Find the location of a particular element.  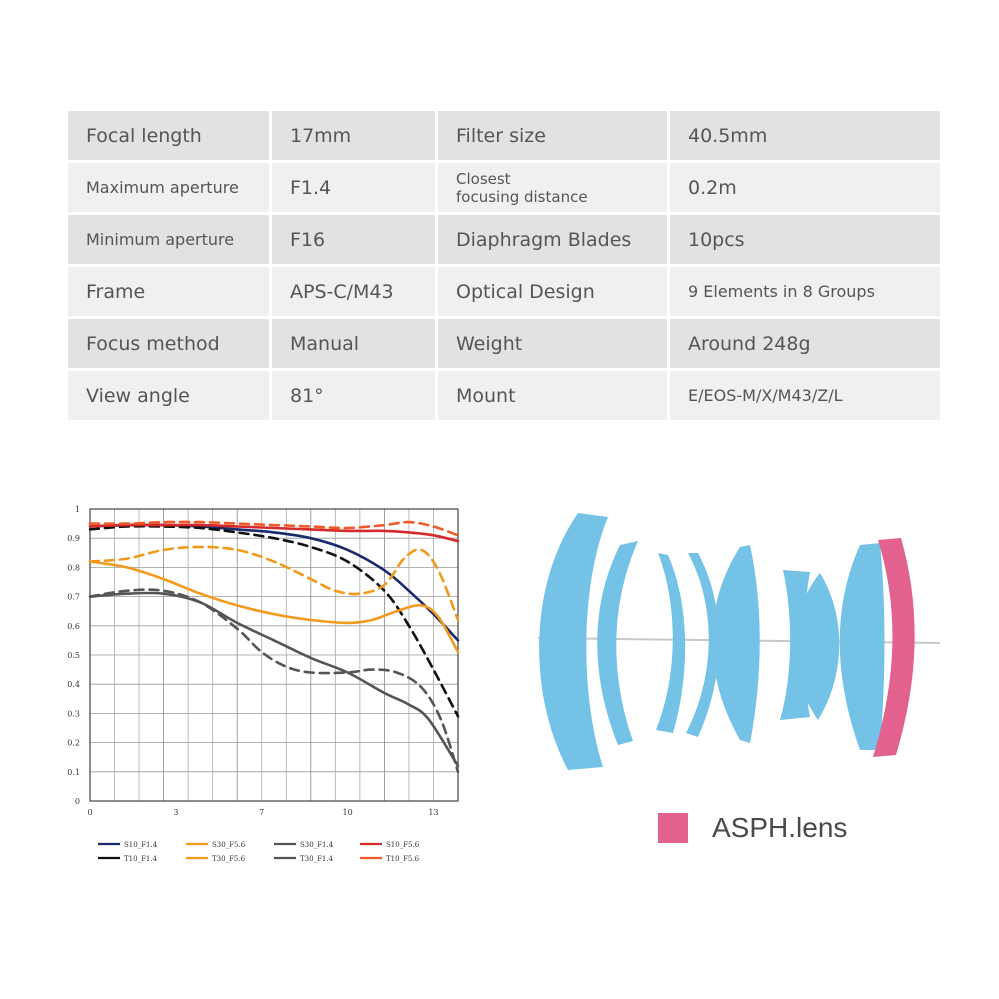

spec-value: 17mm is located at coordinates (355, 137).